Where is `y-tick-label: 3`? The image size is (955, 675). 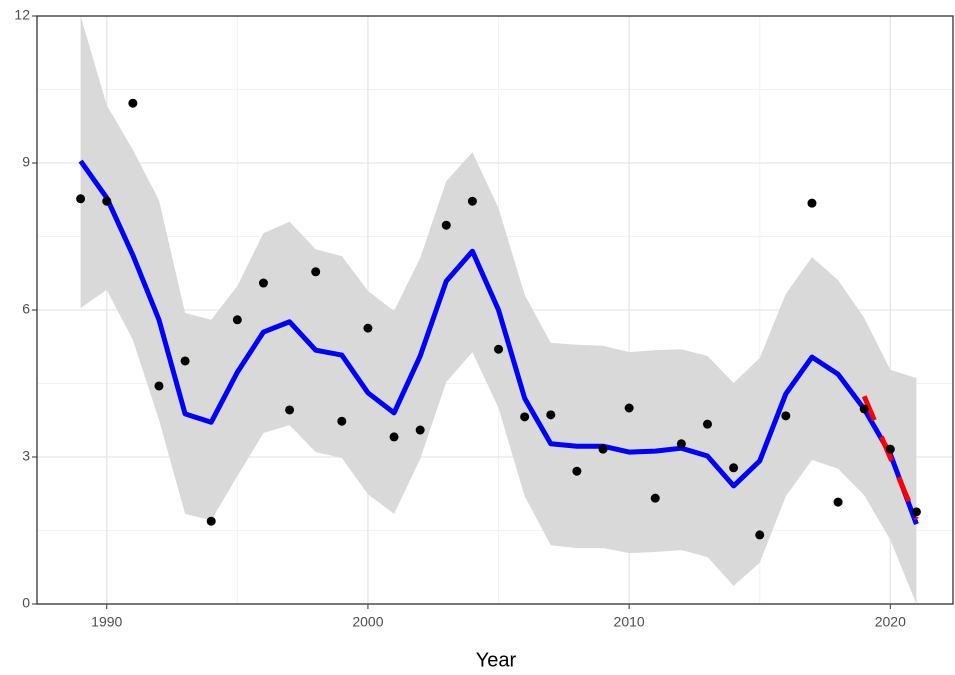 y-tick-label: 3 is located at coordinates (26, 456).